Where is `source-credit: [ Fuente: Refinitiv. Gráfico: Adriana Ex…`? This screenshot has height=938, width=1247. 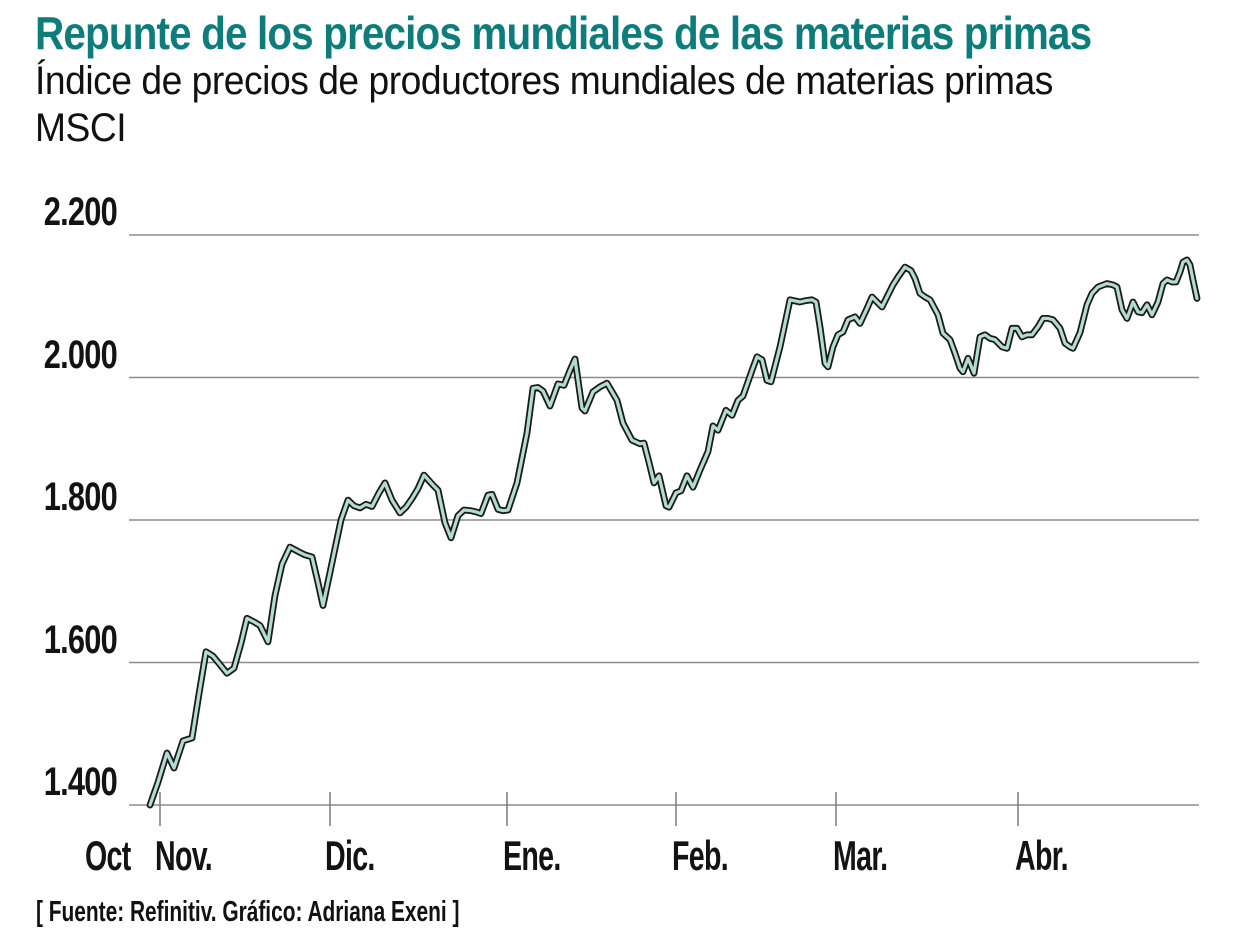
source-credit: [ Fuente: Refinitiv. Gráfico: Adriana Ex… is located at coordinates (248, 912).